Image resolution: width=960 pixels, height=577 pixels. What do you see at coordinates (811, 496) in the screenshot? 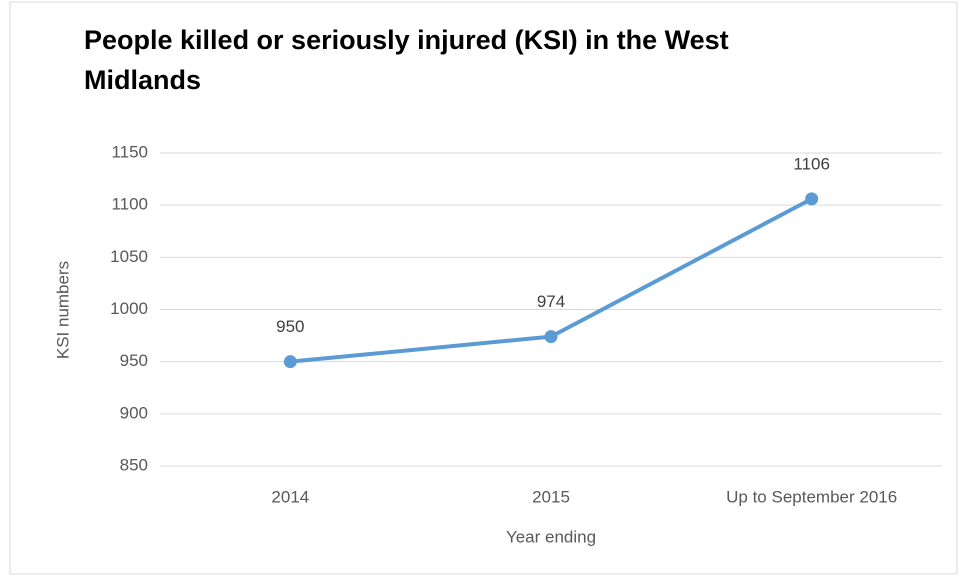
I see `x-tick-label: Up to September 2016` at bounding box center [811, 496].